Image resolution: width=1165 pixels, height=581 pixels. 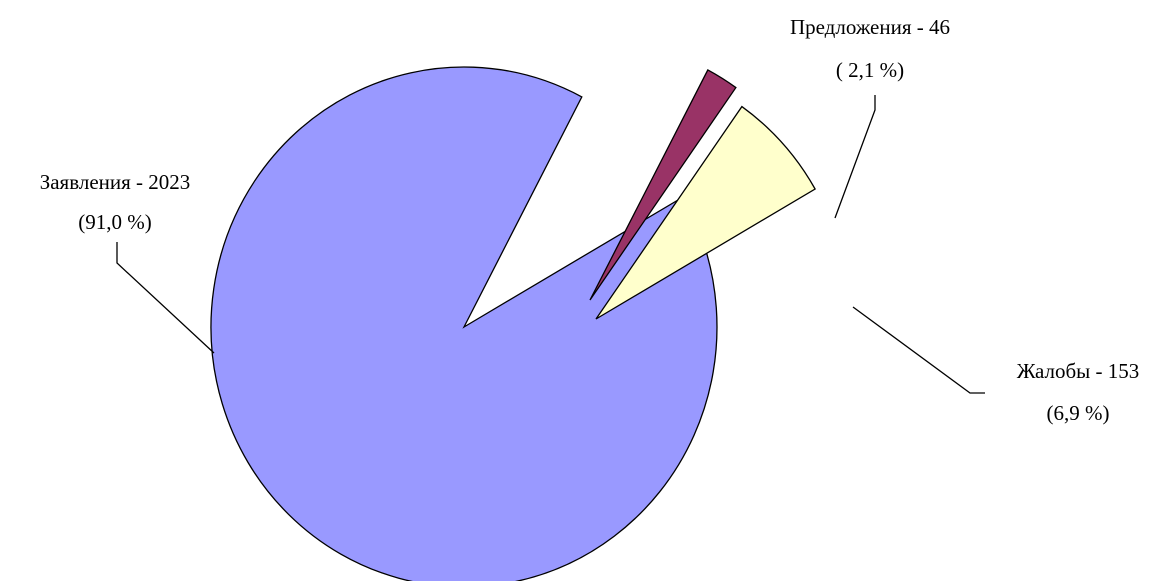 I want to click on label-zayavleniya-percent: (91,0 %), so click(x=114, y=222).